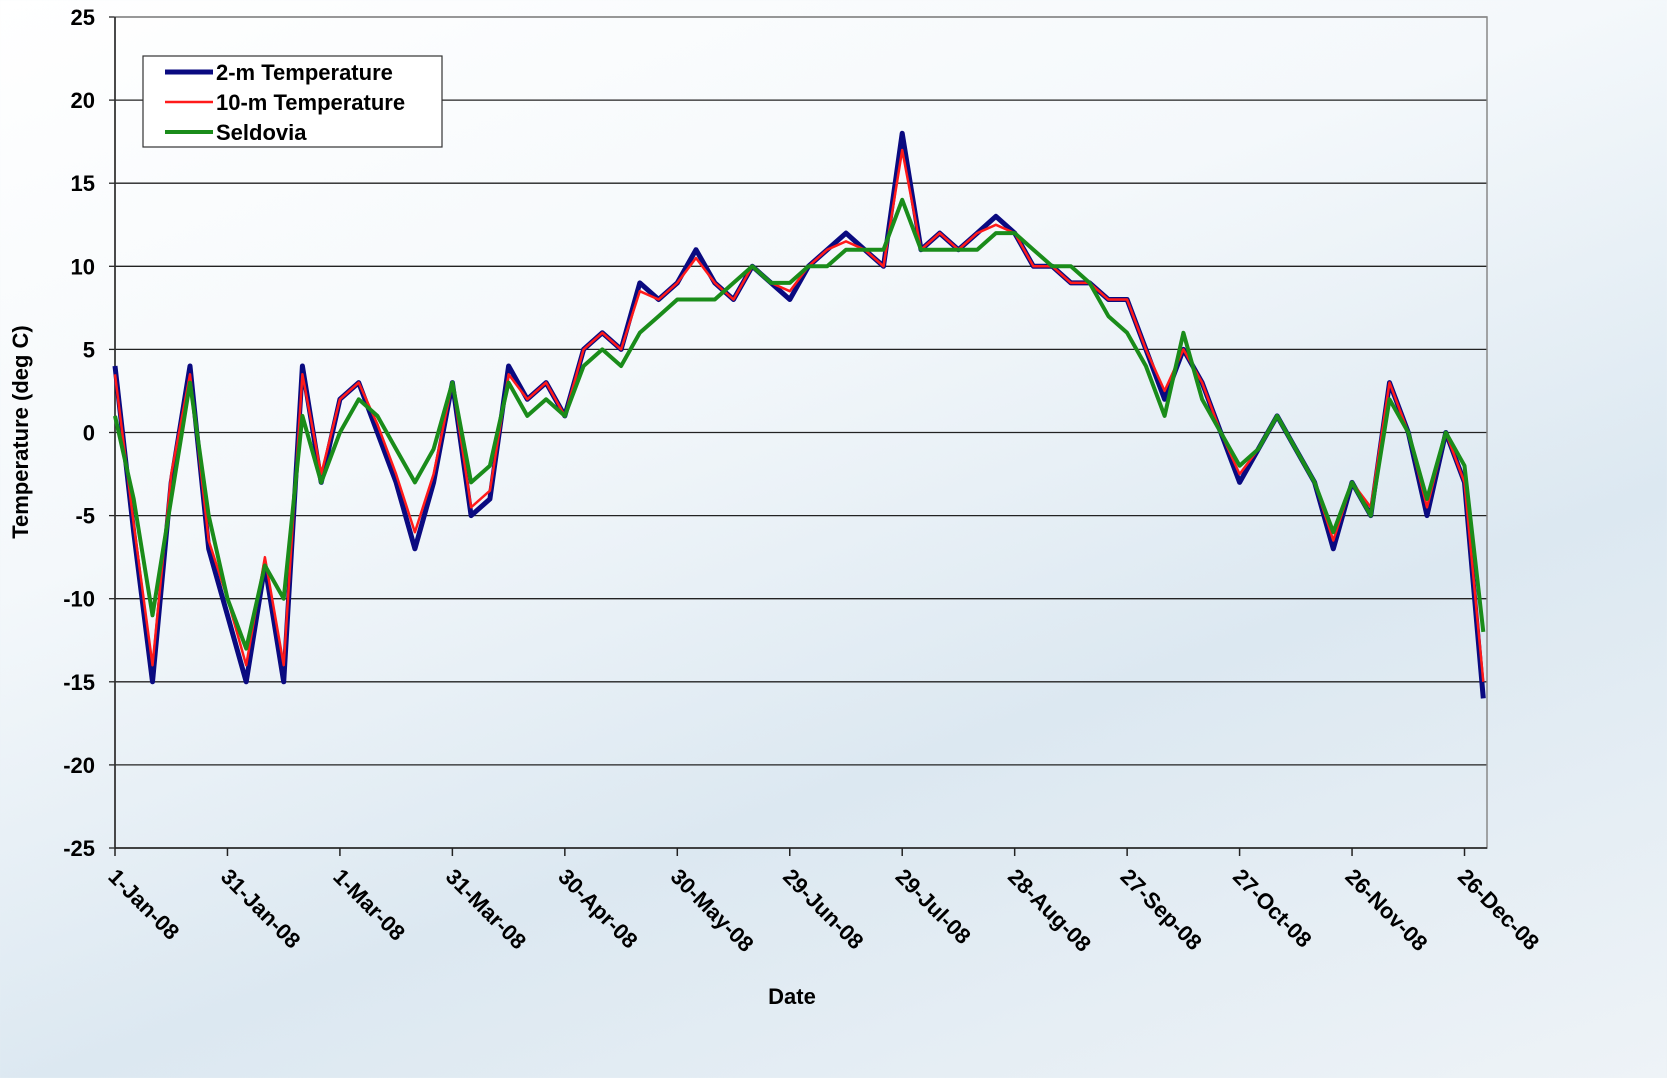  What do you see at coordinates (83, 266) in the screenshot?
I see `y-tick-label: 10` at bounding box center [83, 266].